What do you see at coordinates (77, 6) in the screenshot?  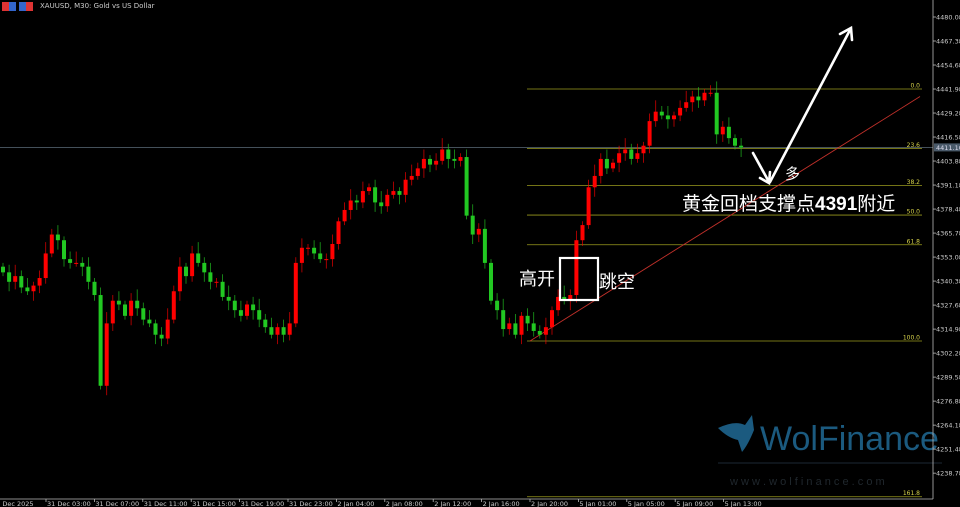 I see `chart-header: XAUUSD, M30: Gold vs US Dollar` at bounding box center [77, 6].